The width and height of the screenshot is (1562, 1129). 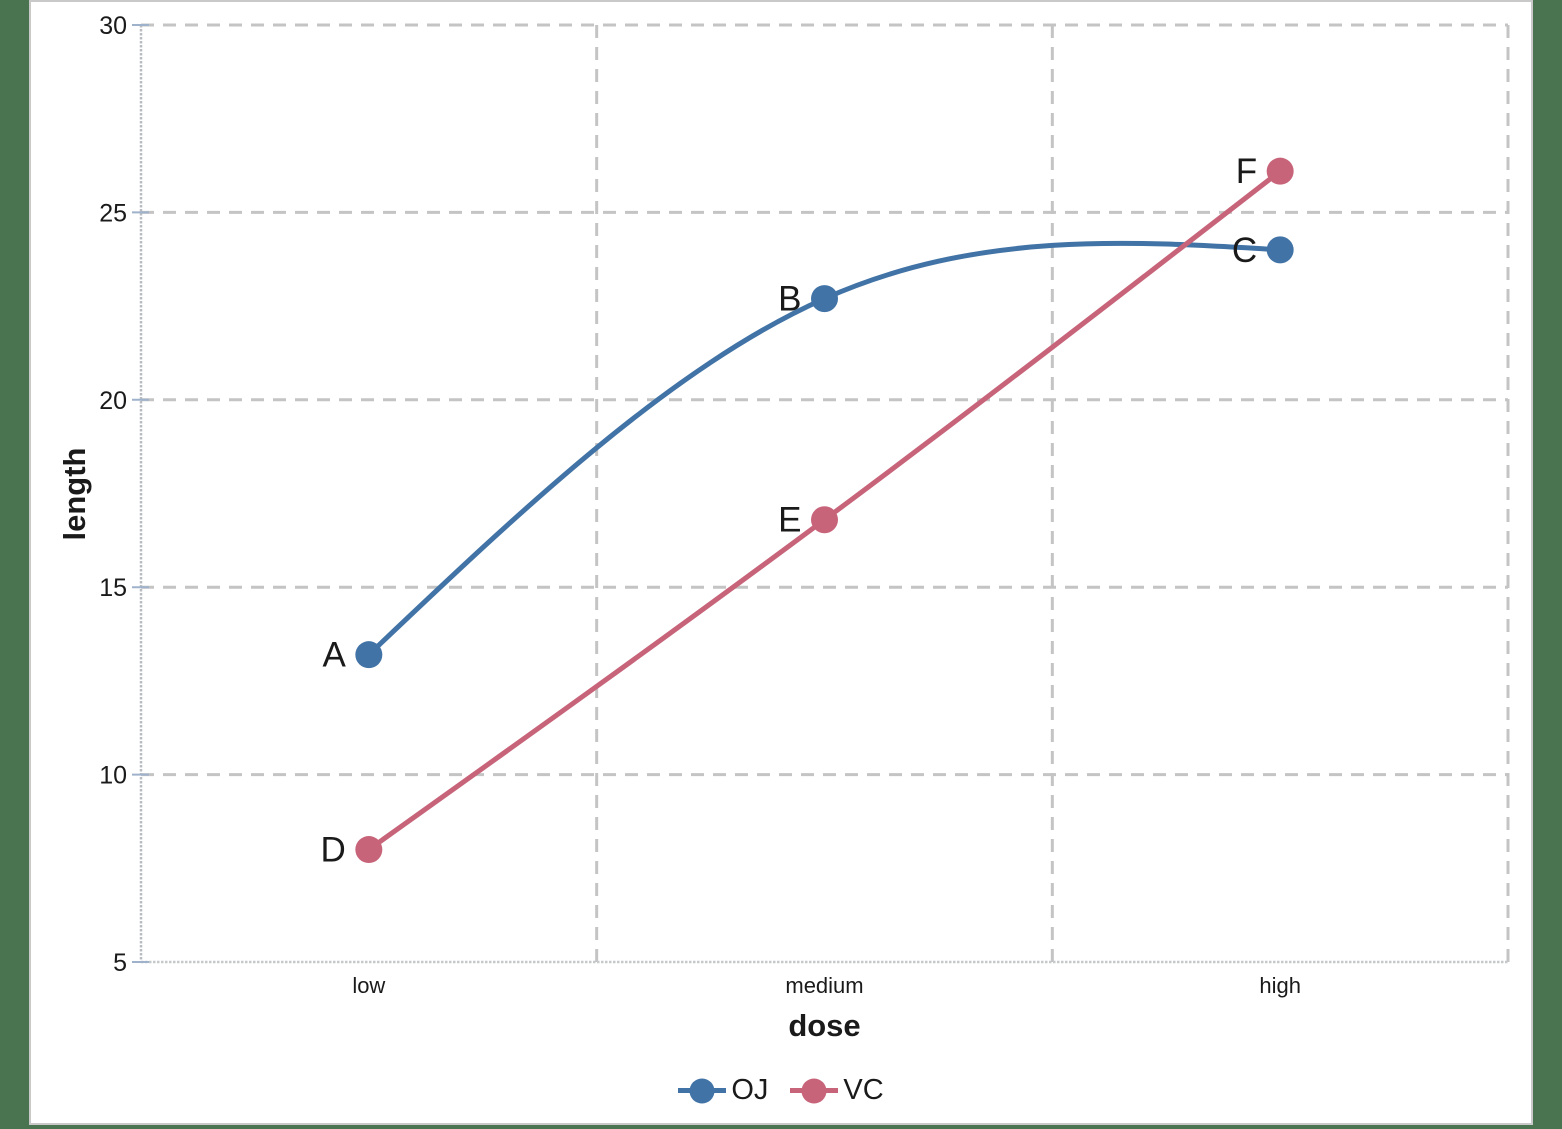 I want to click on legend-item-oj: OJ, so click(x=723, y=1090).